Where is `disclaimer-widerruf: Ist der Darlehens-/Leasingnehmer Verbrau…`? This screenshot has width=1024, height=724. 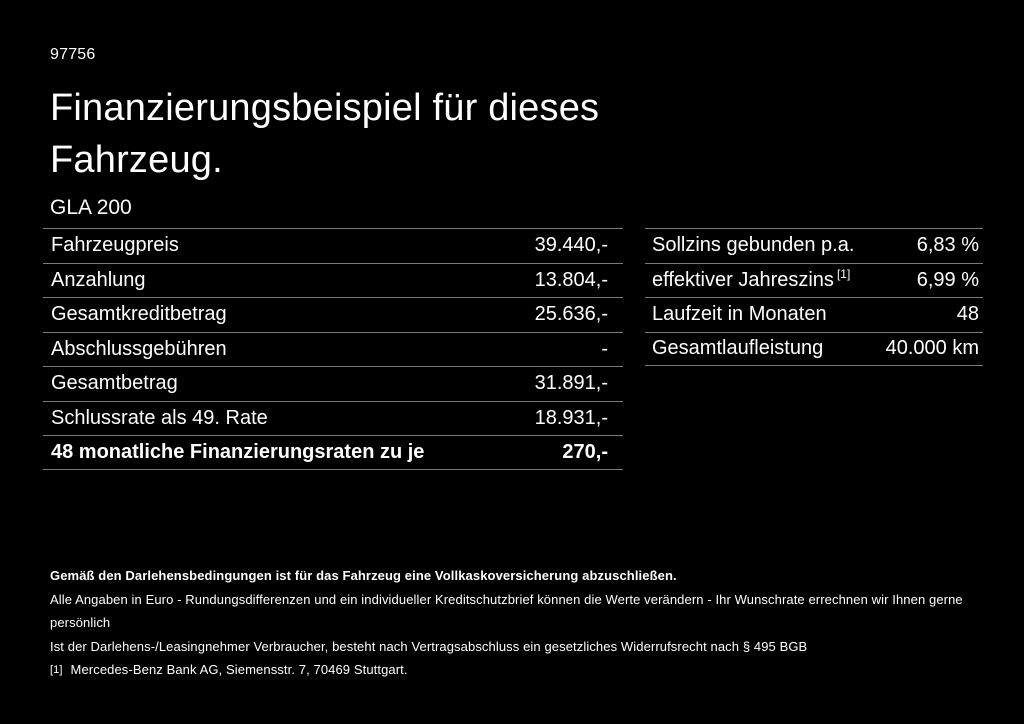 disclaimer-widerruf: Ist der Darlehens-/Leasingnehmer Verbrau… is located at coordinates (429, 646).